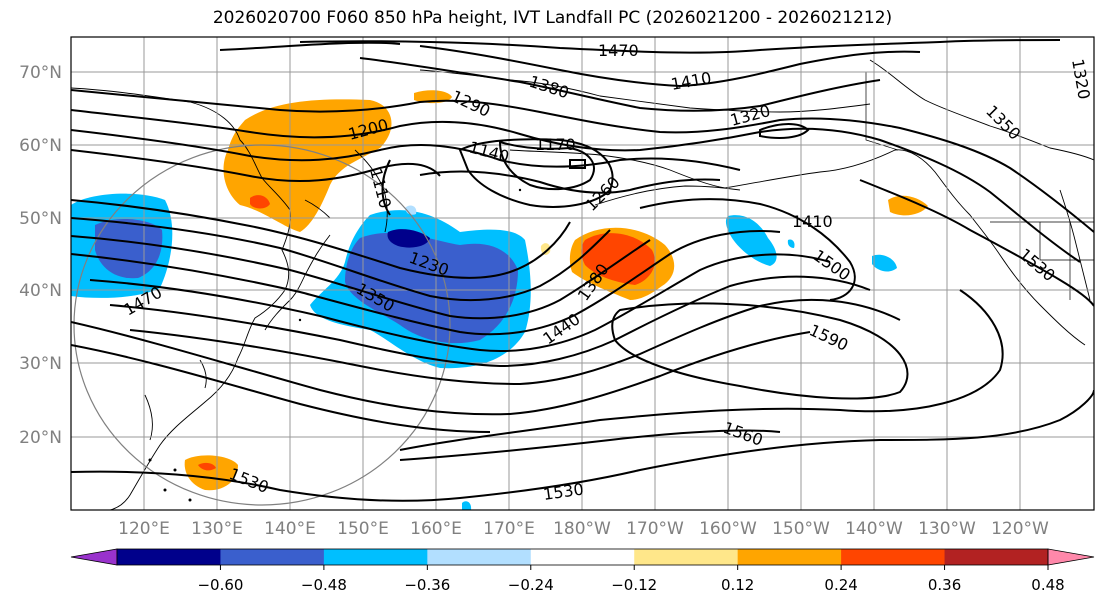 Image resolution: width=1105 pixels, height=604 pixels. What do you see at coordinates (94, 557) in the screenshot?
I see `colorbar-extend-low` at bounding box center [94, 557].